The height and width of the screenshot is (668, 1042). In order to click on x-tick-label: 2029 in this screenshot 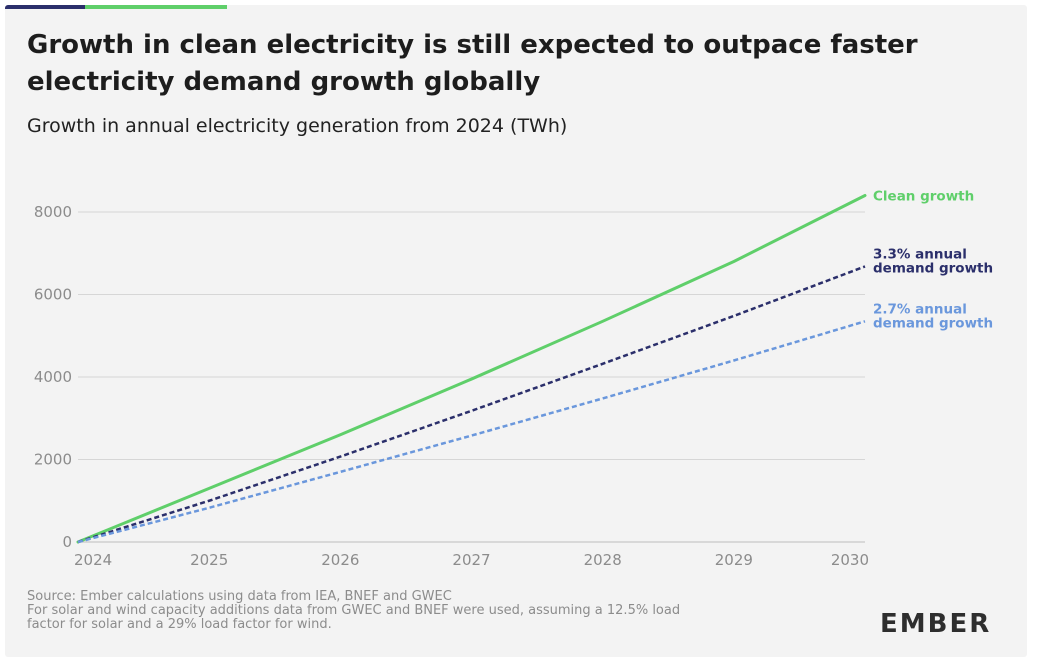, I will do `click(734, 560)`.